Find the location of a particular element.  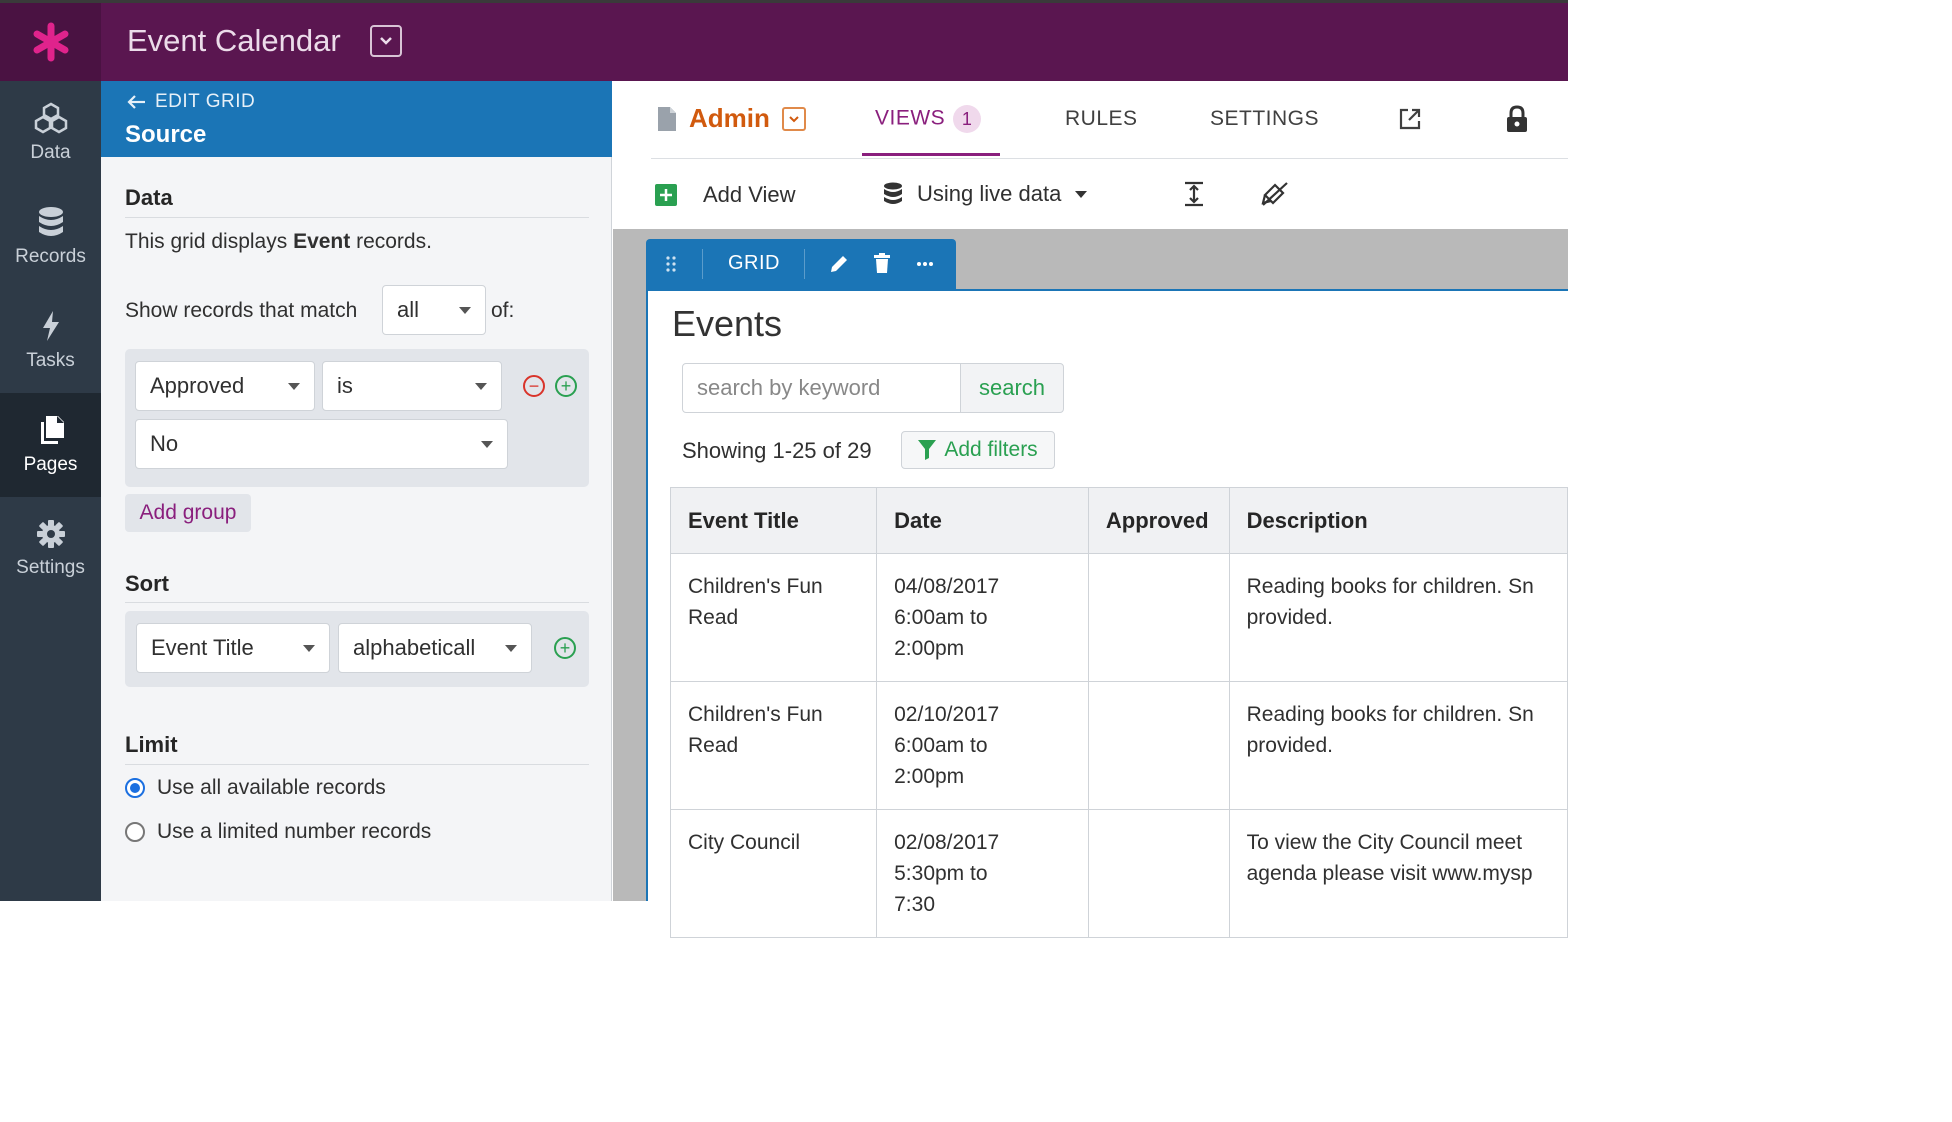

left-navigation: Data Records Tasks Pages is located at coordinates (50, 491).